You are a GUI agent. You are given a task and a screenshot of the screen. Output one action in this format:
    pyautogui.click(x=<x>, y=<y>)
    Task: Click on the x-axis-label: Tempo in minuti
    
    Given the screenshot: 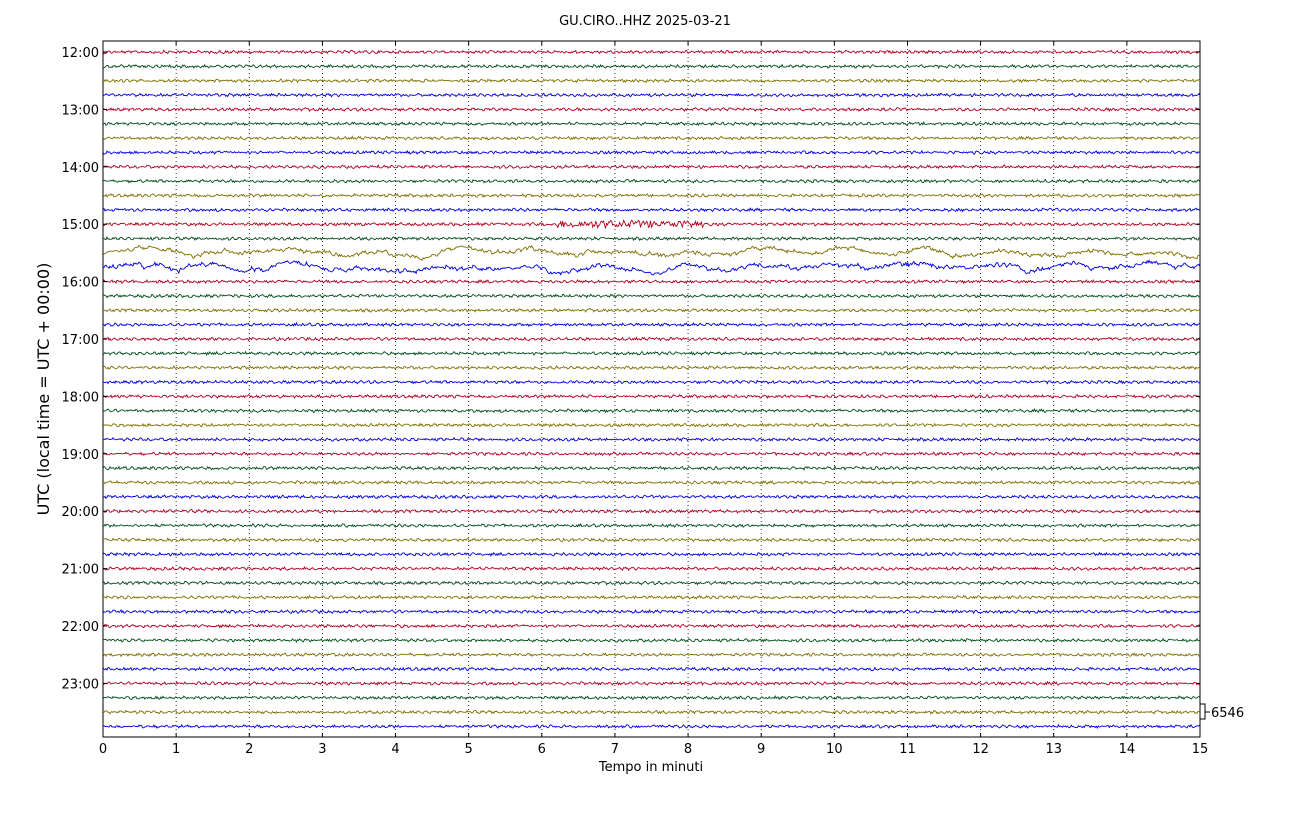 What is the action you would take?
    pyautogui.click(x=650, y=767)
    